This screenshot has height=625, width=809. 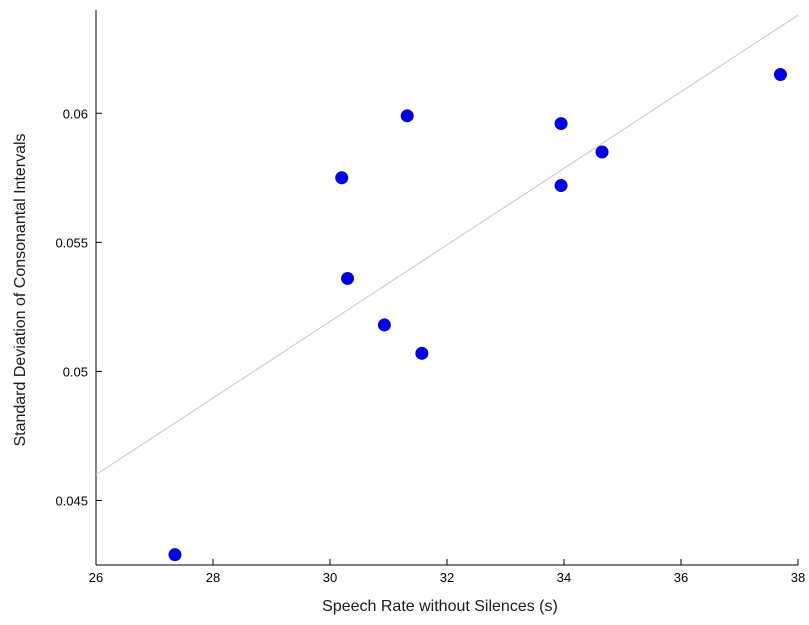 I want to click on y-ticks: 0.045 0.05 0.055 0.06, so click(x=78, y=307).